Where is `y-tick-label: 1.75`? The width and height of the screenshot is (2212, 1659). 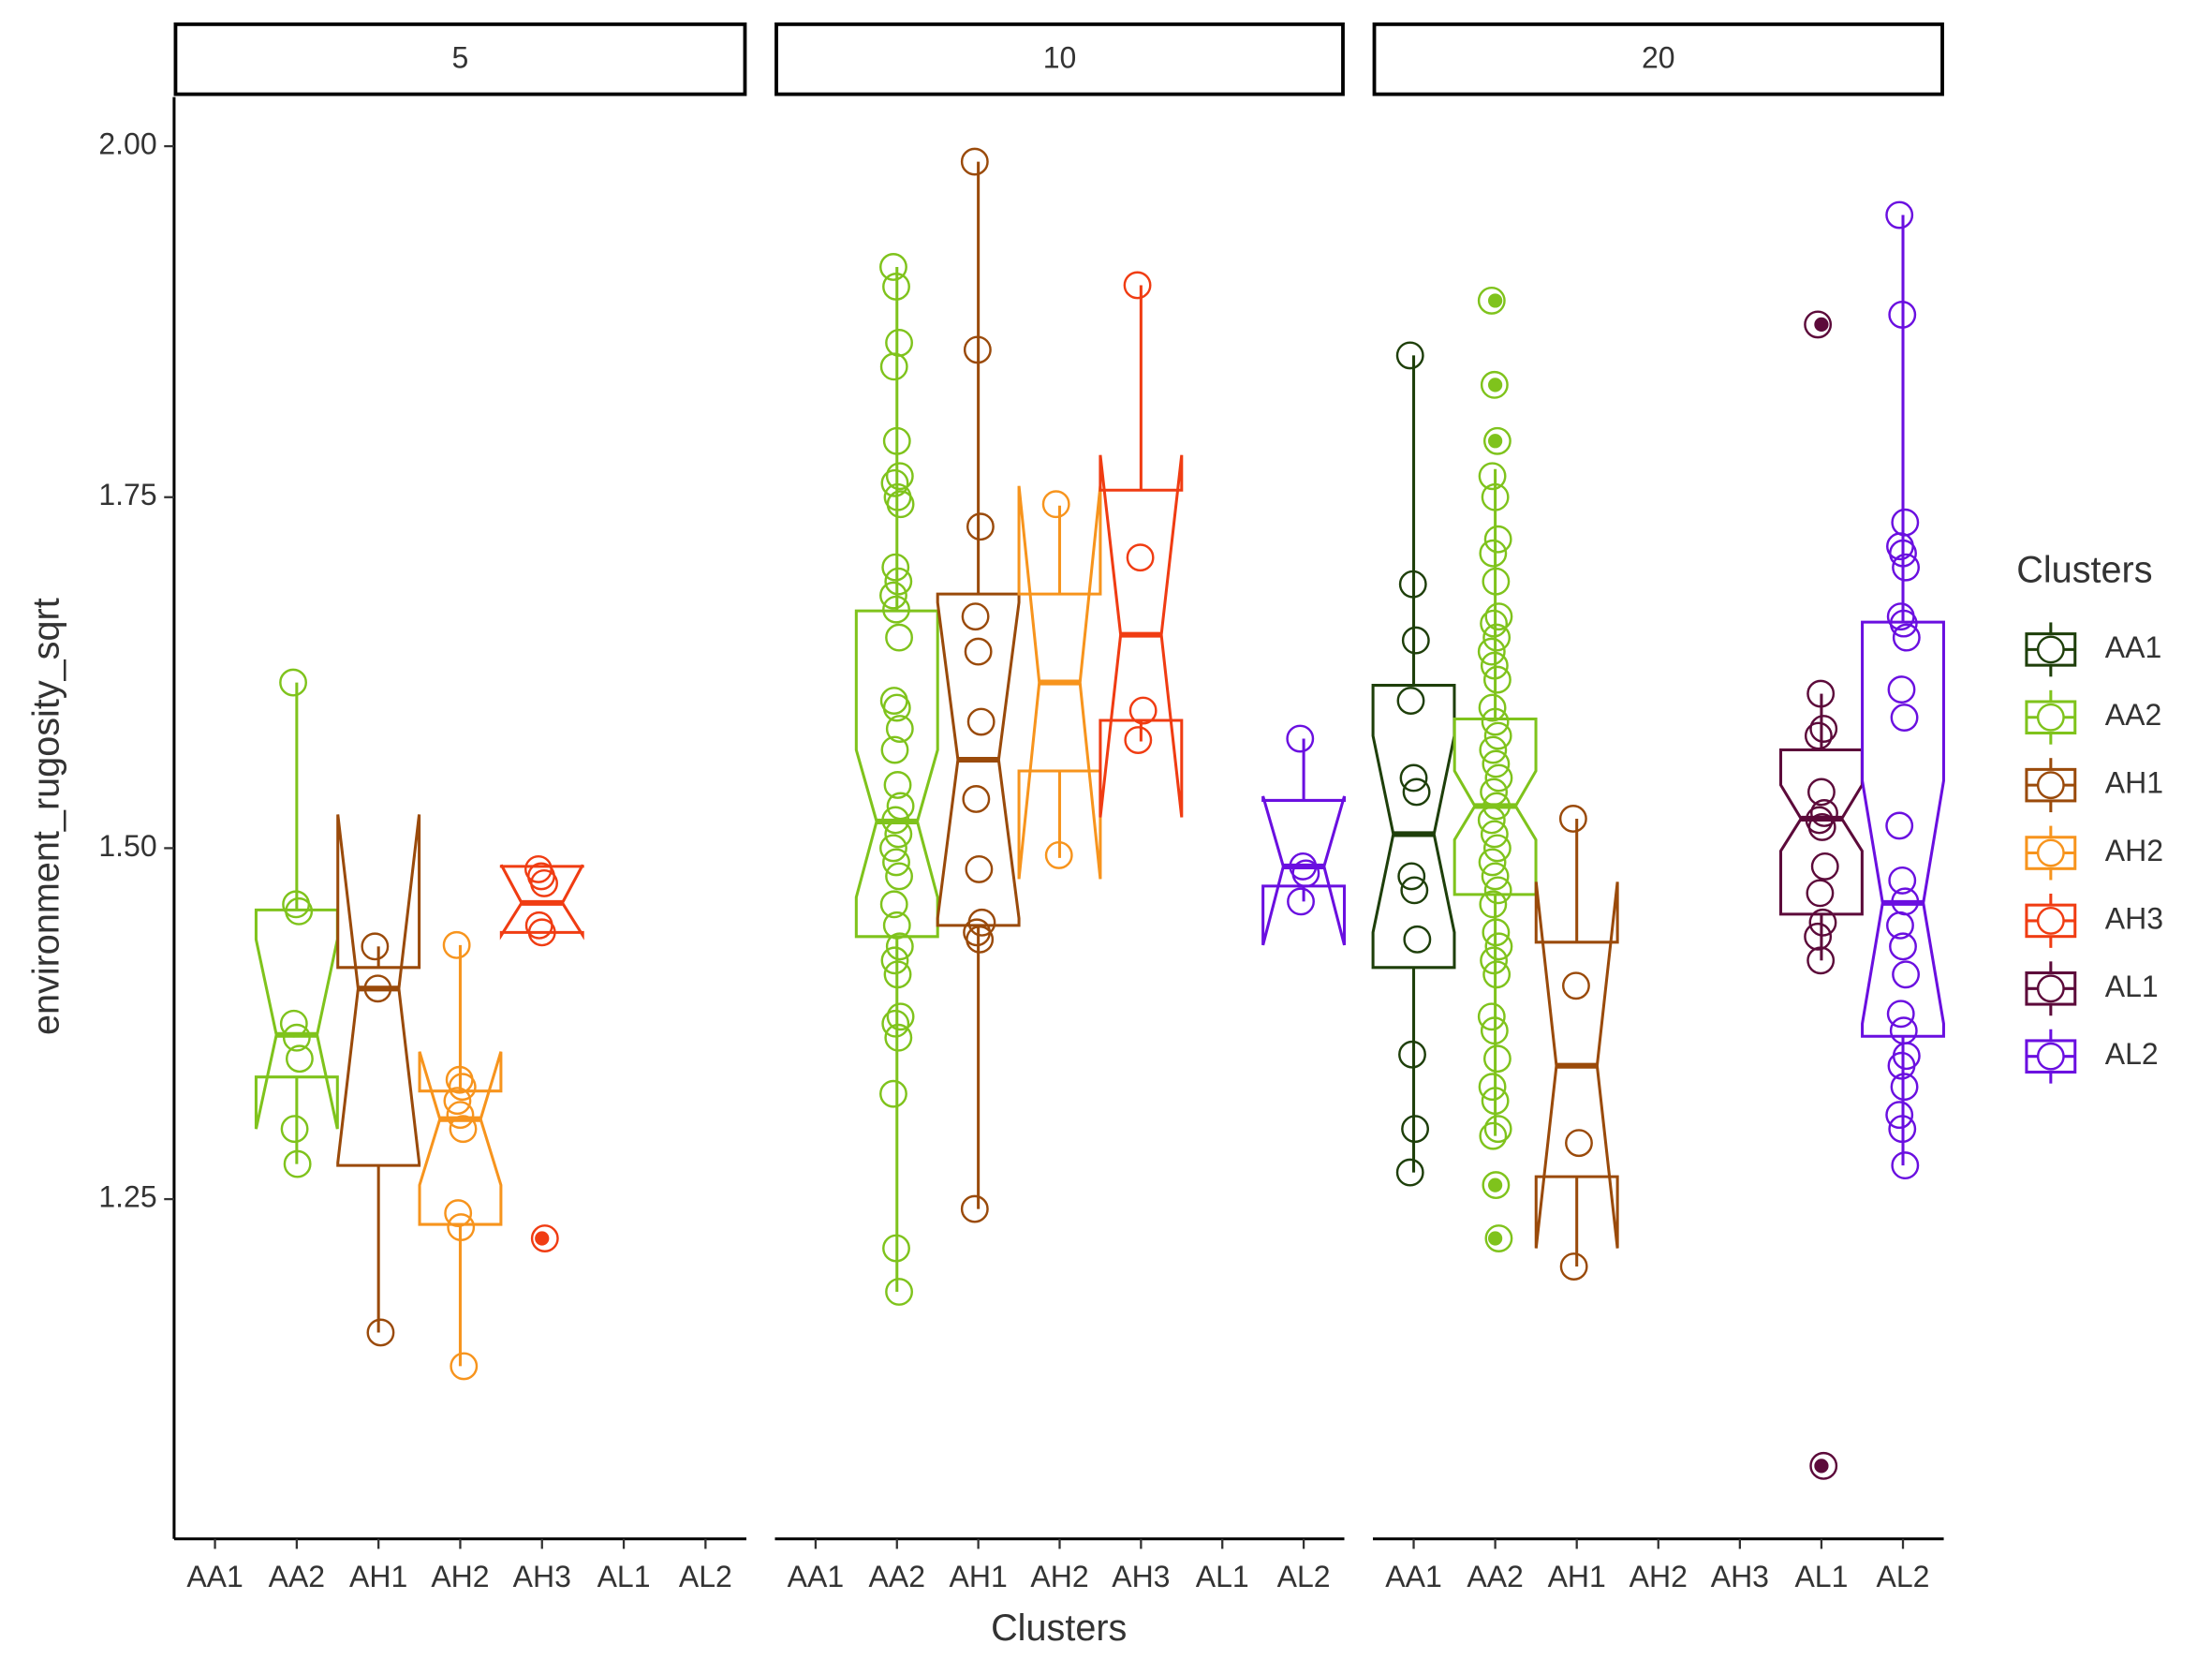
y-tick-label: 1.75 is located at coordinates (127, 495).